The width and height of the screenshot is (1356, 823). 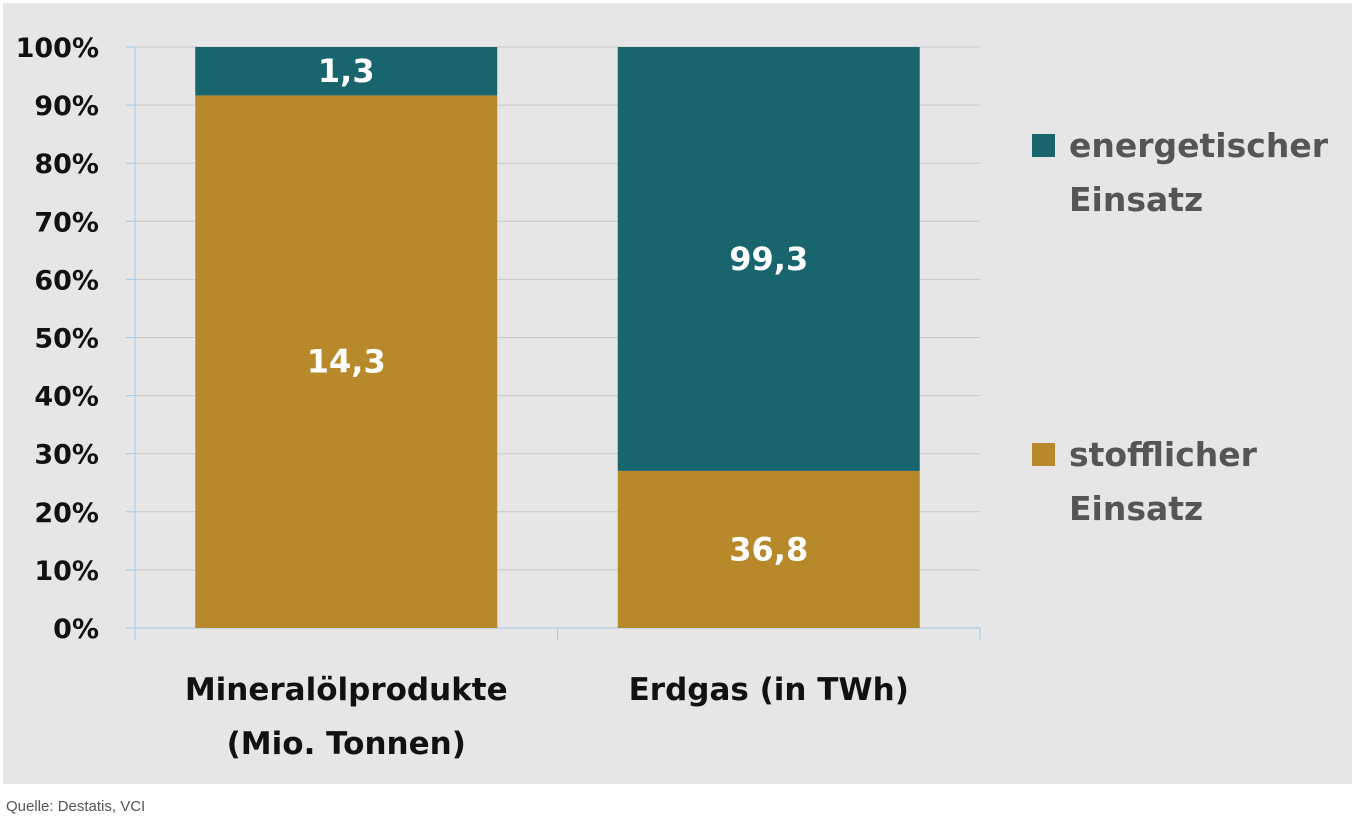 I want to click on legend-label: energetischer, so click(x=1199, y=145).